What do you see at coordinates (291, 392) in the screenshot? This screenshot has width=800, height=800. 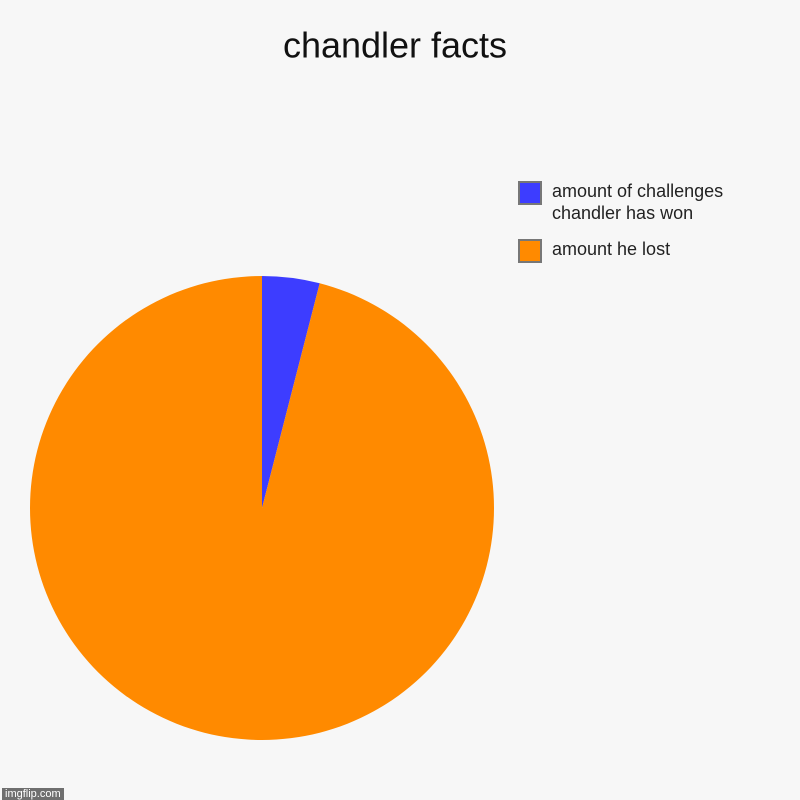 I see `pie-slice` at bounding box center [291, 392].